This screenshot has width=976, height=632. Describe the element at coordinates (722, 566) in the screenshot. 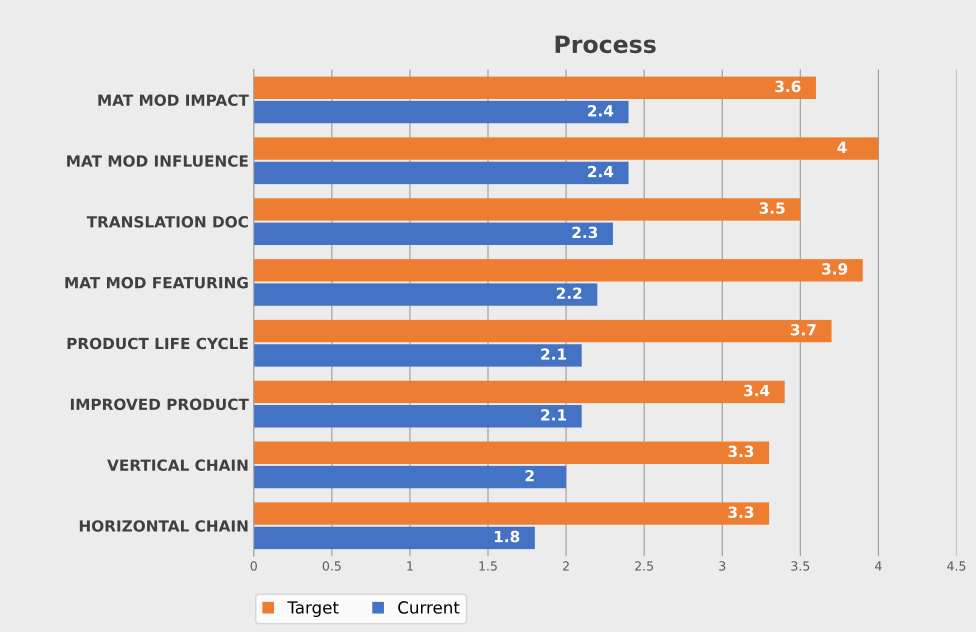

I see `x-tick-label: 3` at that location.